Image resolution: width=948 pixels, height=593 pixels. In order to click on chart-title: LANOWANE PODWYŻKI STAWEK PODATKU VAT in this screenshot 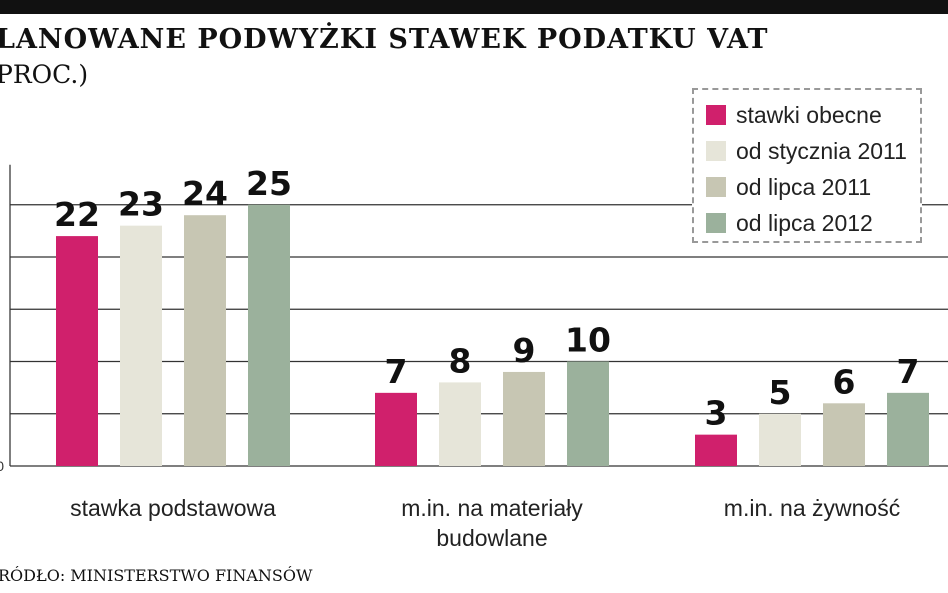, I will do `click(384, 39)`.